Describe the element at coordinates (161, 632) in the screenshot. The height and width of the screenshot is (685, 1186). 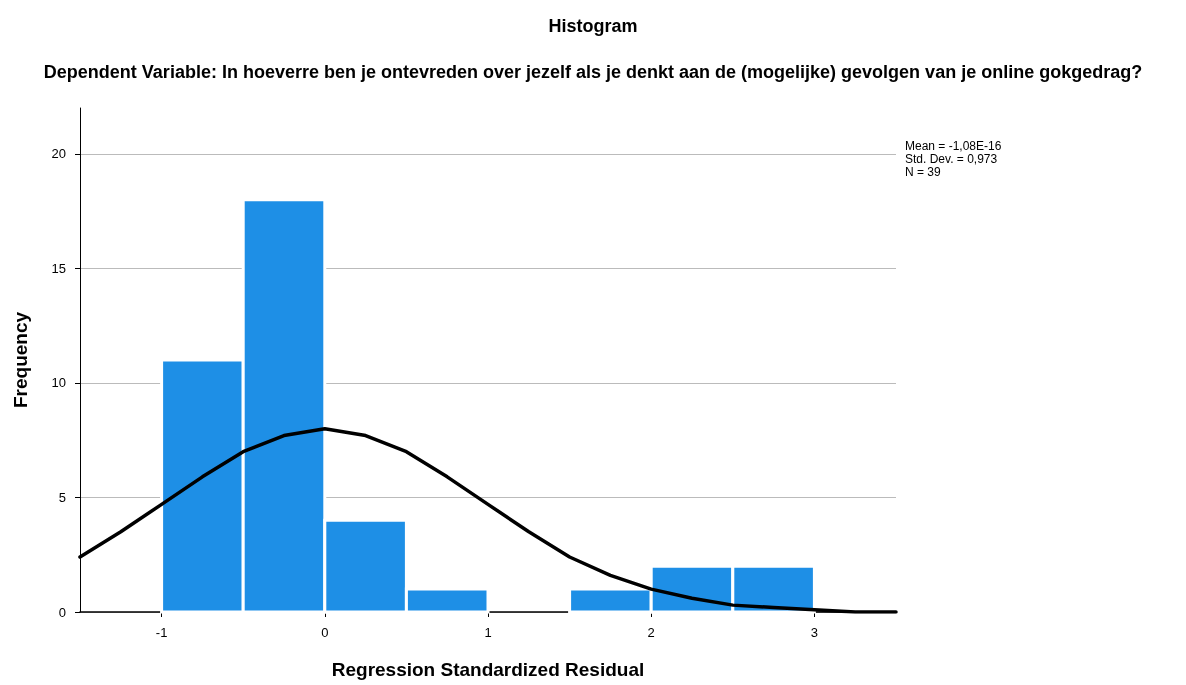
I see `x-tick-label: -1` at that location.